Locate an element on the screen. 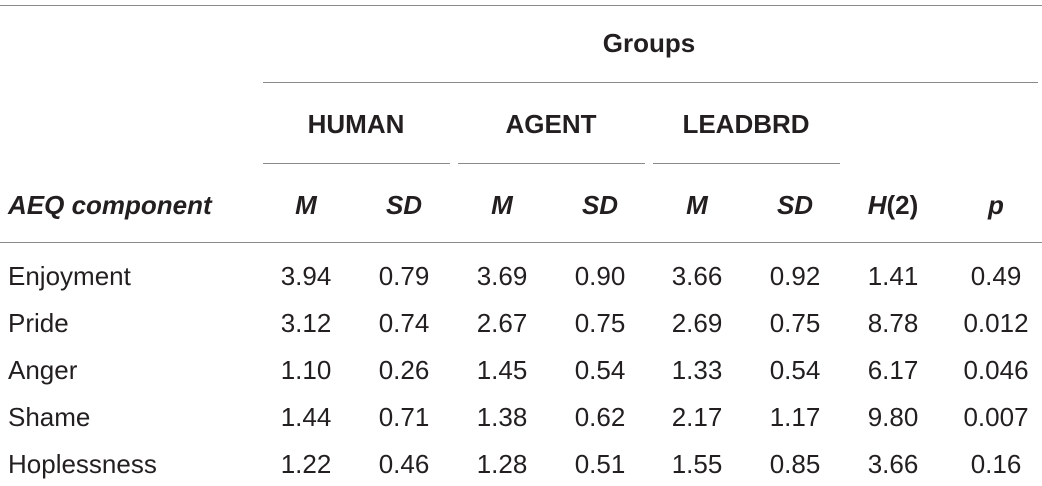 This screenshot has height=486, width=1042. cell-human-sd: 0.71 is located at coordinates (404, 417).